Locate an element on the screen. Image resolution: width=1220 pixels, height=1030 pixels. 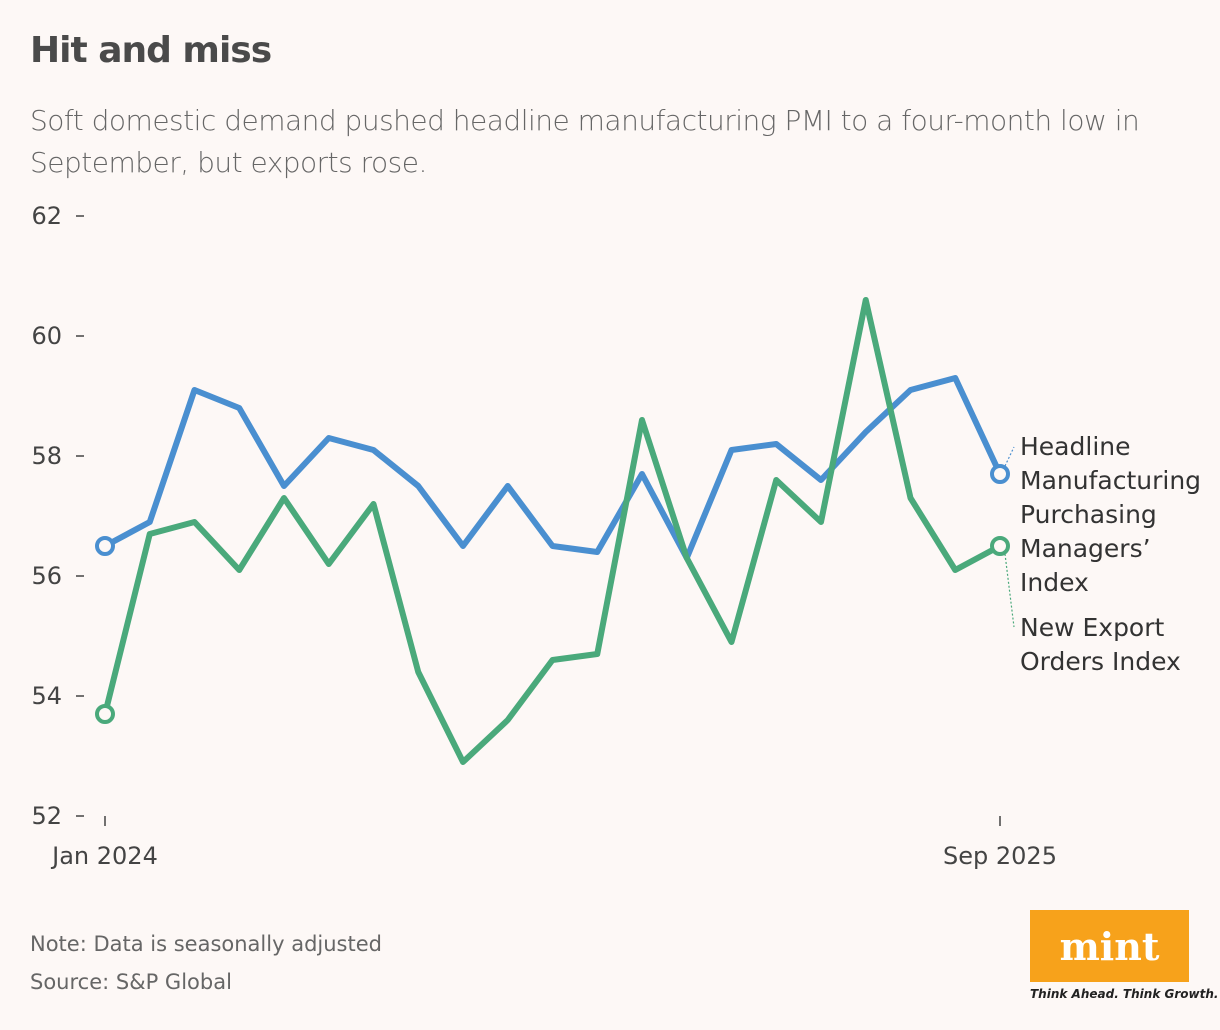
logo-tagline: Think Ahead. Think Growth. is located at coordinates (1124, 994).